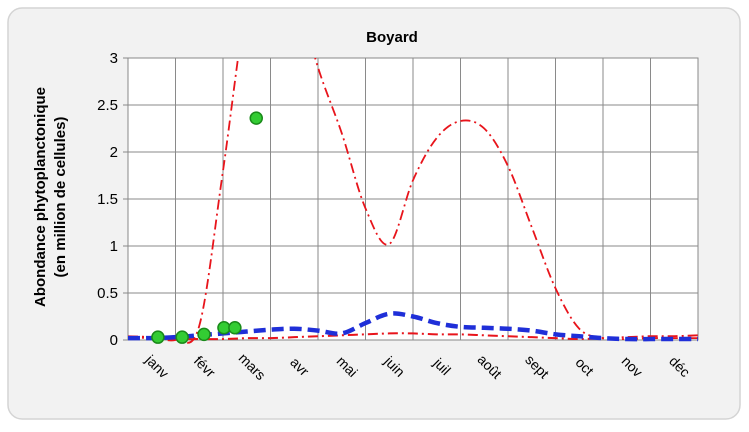 The height and width of the screenshot is (432, 749). I want to click on y-tick-label: 3, so click(114, 58).